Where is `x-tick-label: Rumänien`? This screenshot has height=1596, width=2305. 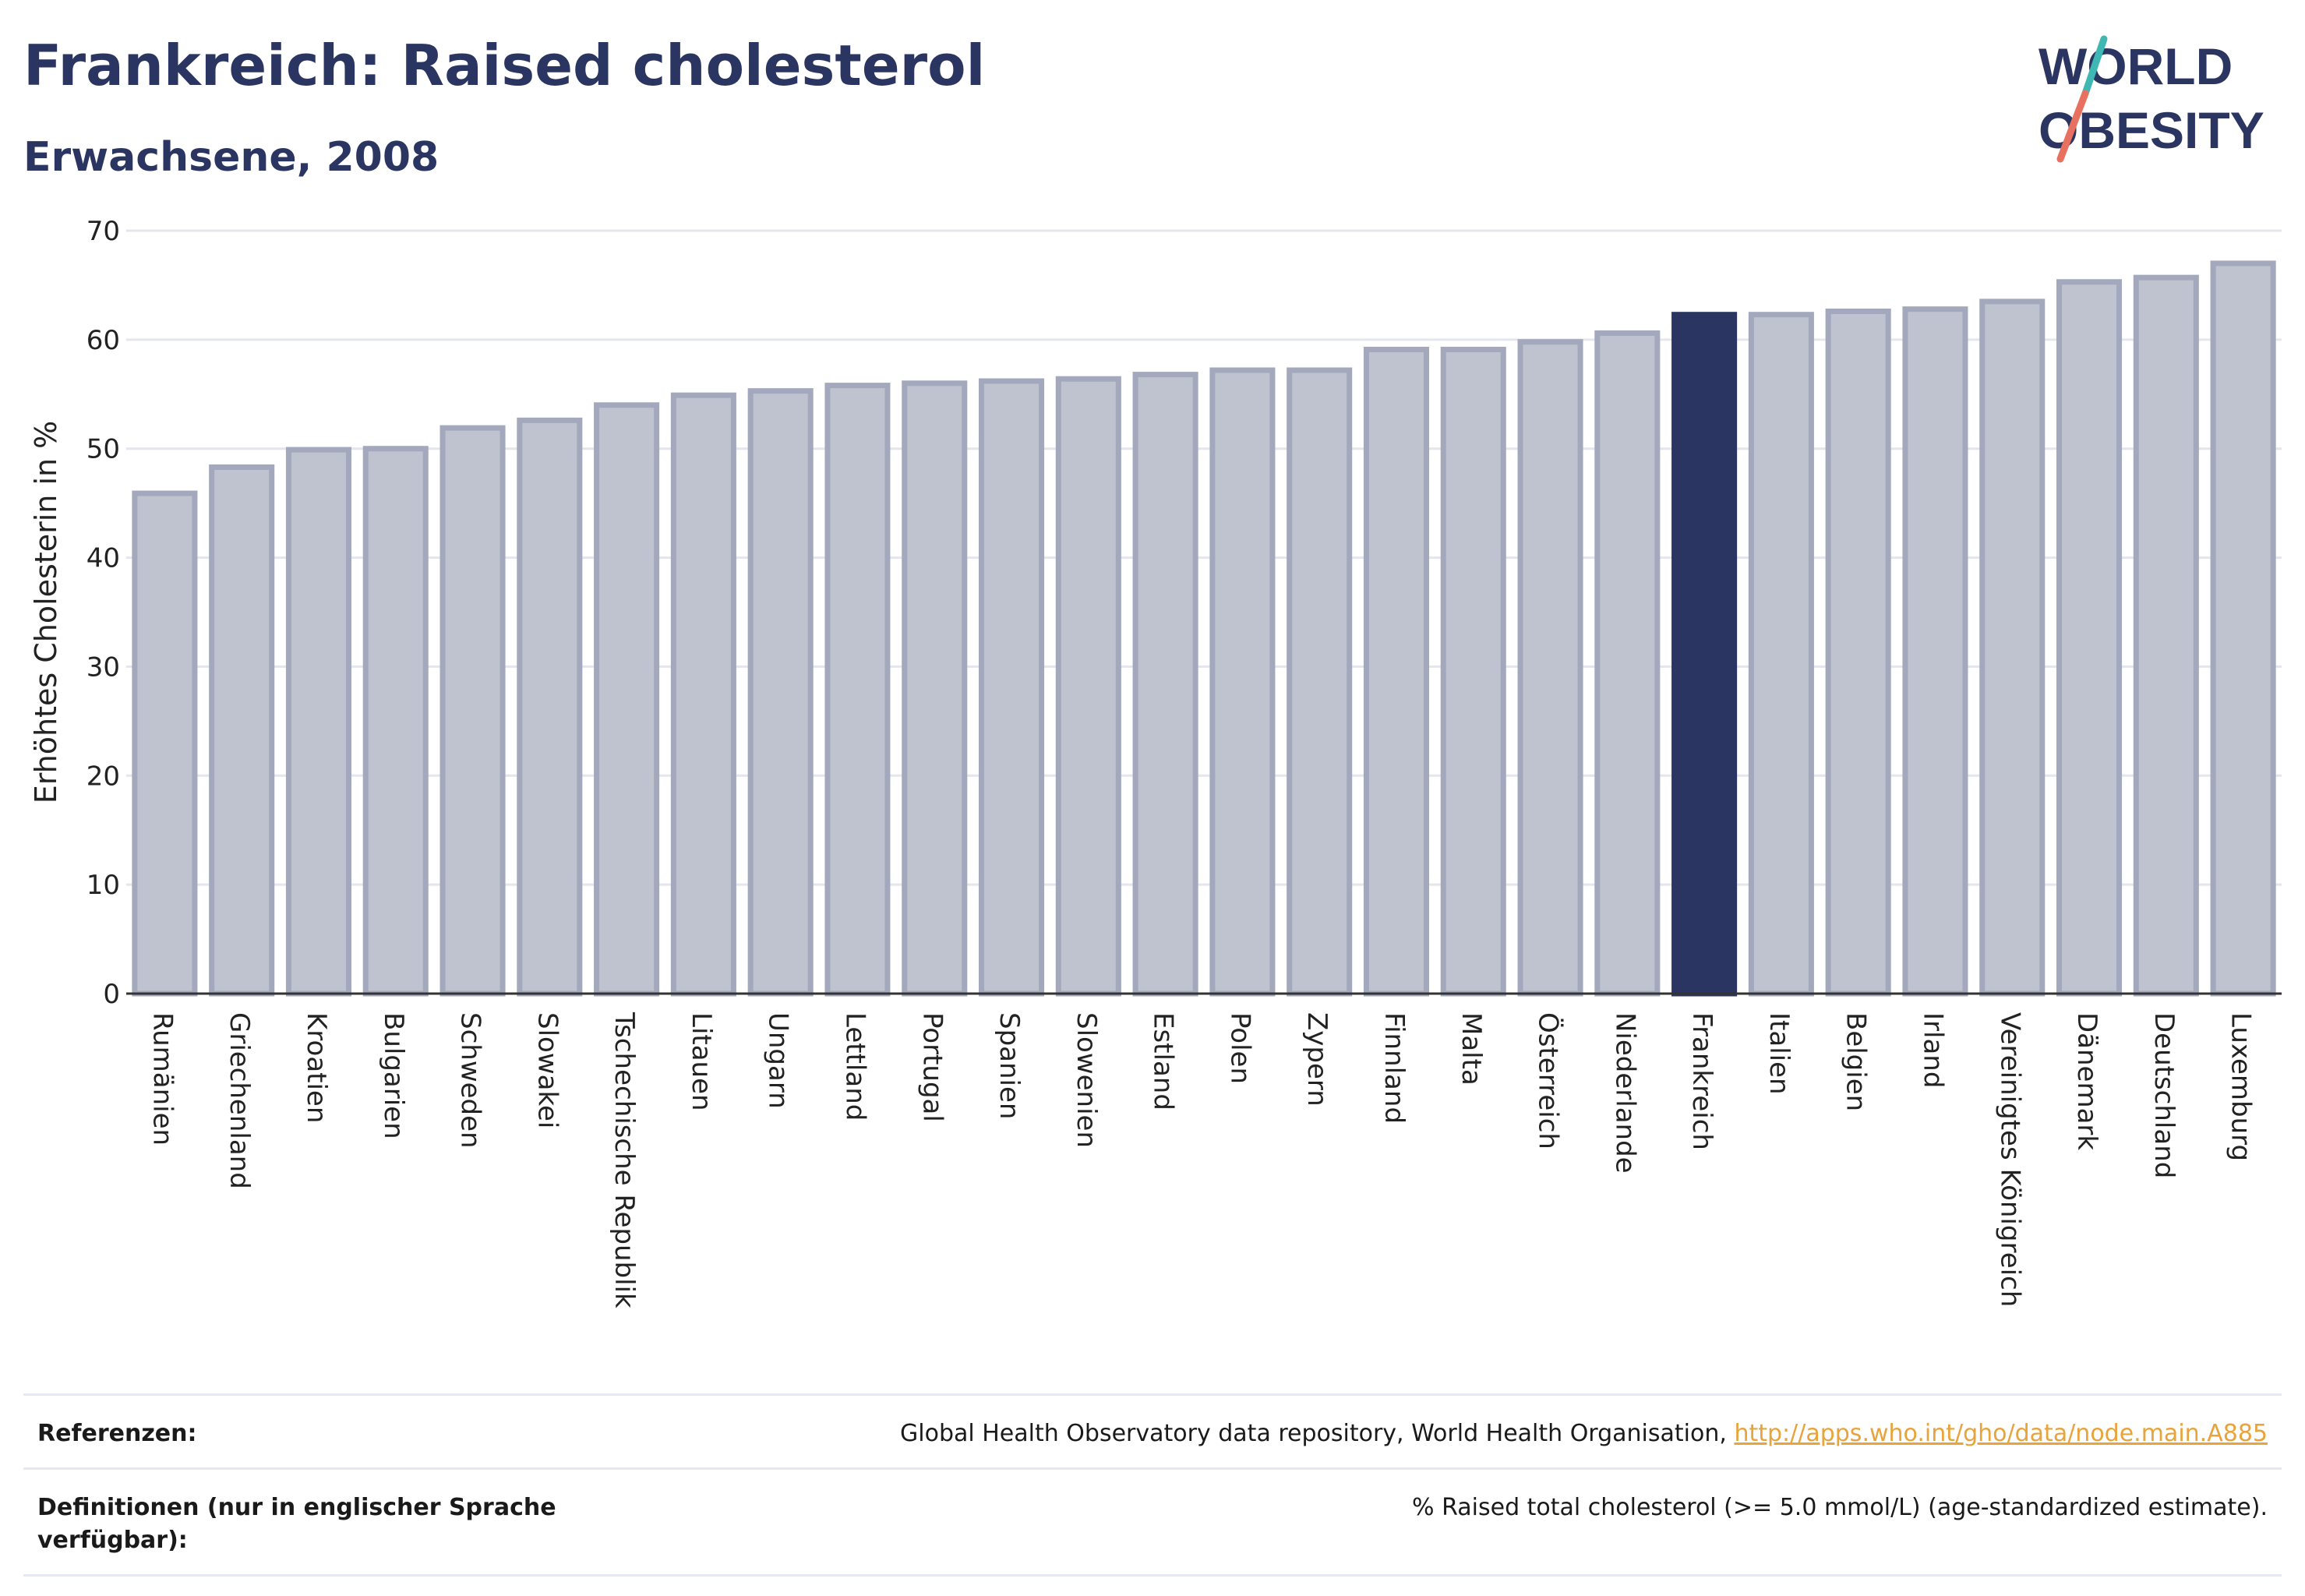 x-tick-label: Rumänien is located at coordinates (162, 1079).